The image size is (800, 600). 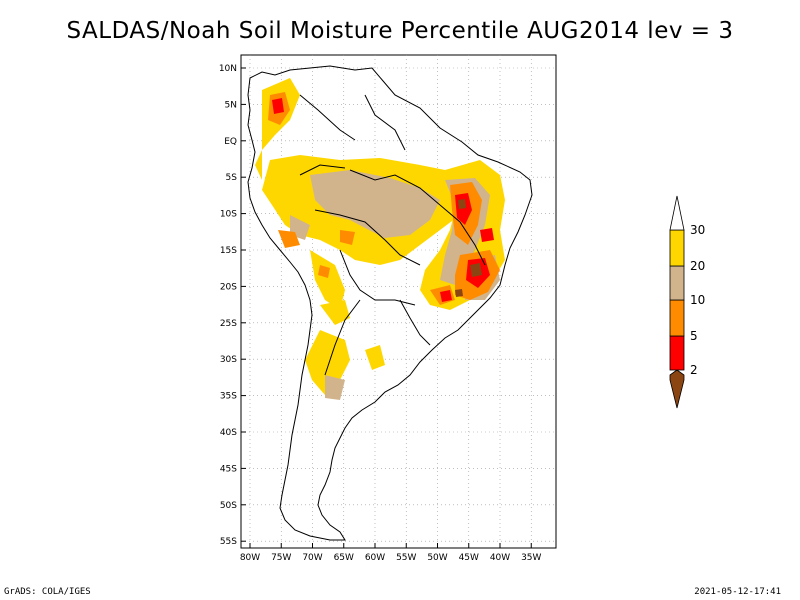 What do you see at coordinates (232, 305) in the screenshot?
I see `latitude-axis: 10N 5N EQ 5S 10S 15S 20S 25S 30S 35S 40S 45S 50S 55S` at bounding box center [232, 305].